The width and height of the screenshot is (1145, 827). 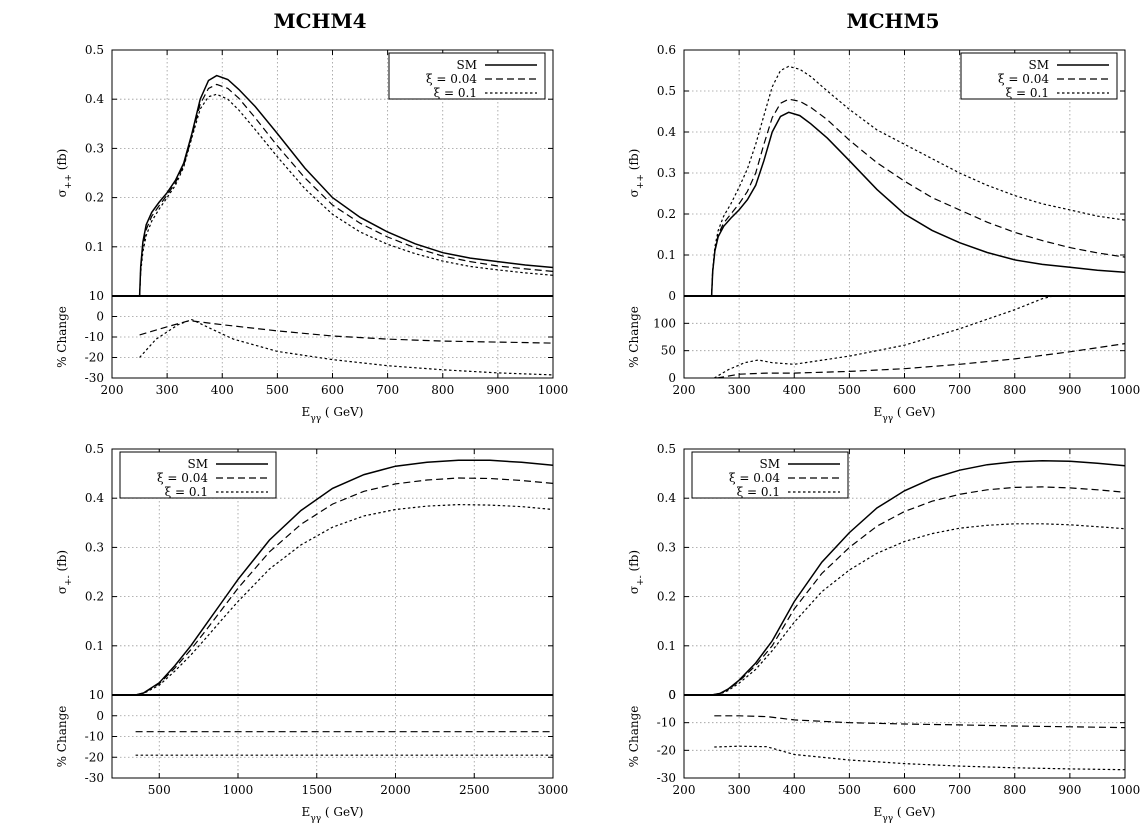 I want to click on ratio-y-tick-label: 50, so click(x=668, y=351).